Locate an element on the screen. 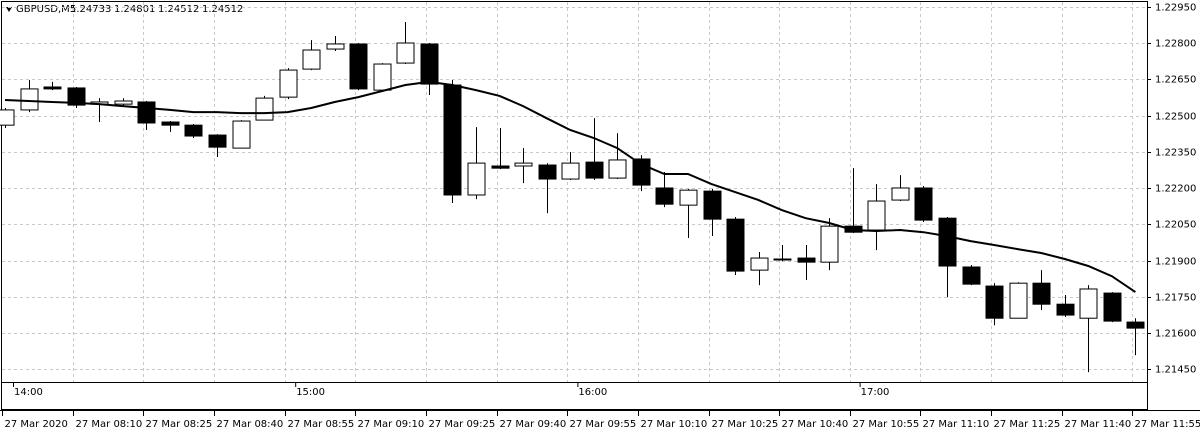  x-tick-label: 27 Mar 08:10 is located at coordinates (109, 424).